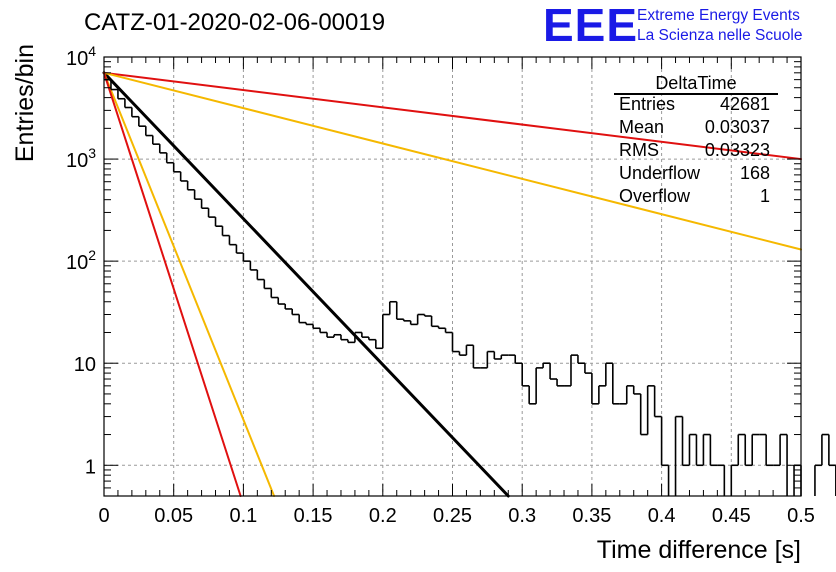 Image resolution: width=836 pixels, height=572 pixels. I want to click on stats-label: RMS, so click(639, 150).